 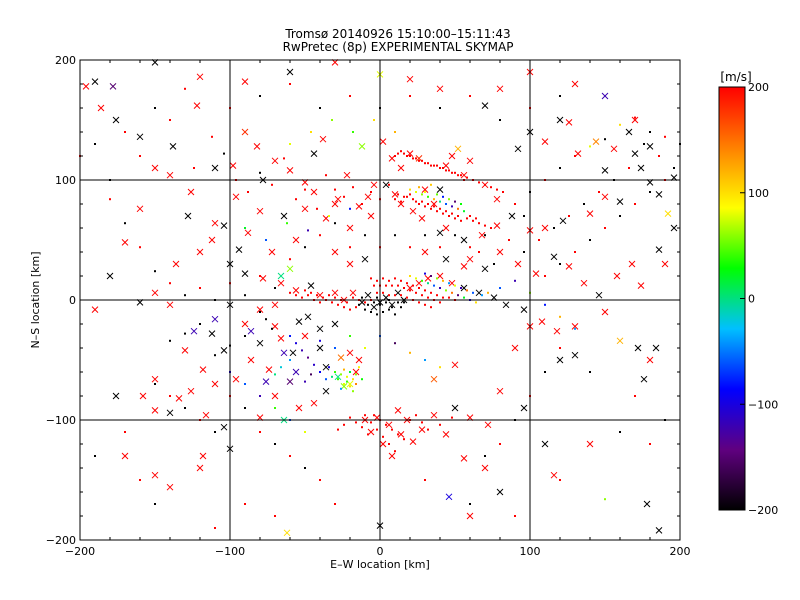 I want to click on colorbar-tick-label: 200, so click(x=758, y=87).